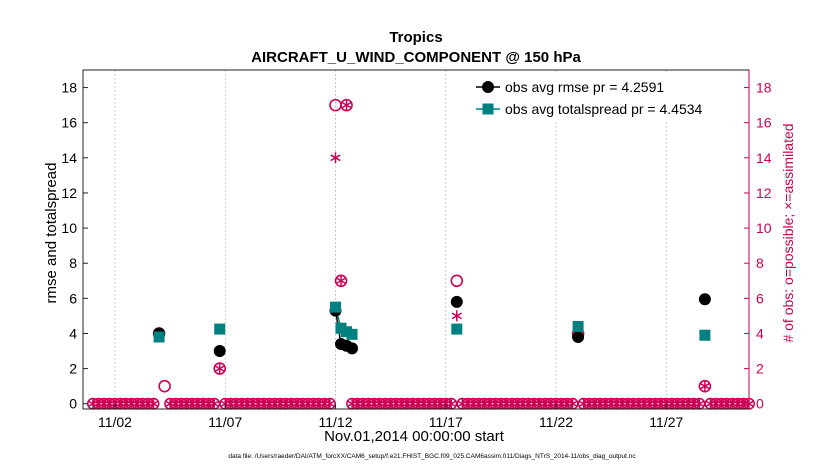 The height and width of the screenshot is (470, 830). I want to click on y2-tick-label: 10, so click(764, 228).